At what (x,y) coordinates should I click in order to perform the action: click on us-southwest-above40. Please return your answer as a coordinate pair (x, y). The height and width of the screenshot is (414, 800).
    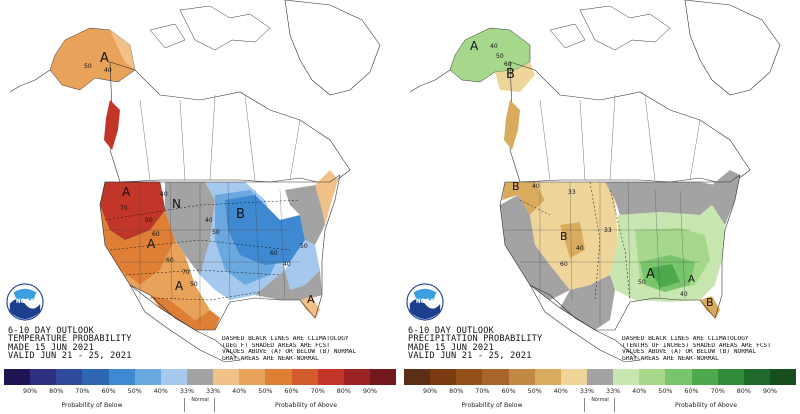
    Looking at the image, I should click on (165, 280).